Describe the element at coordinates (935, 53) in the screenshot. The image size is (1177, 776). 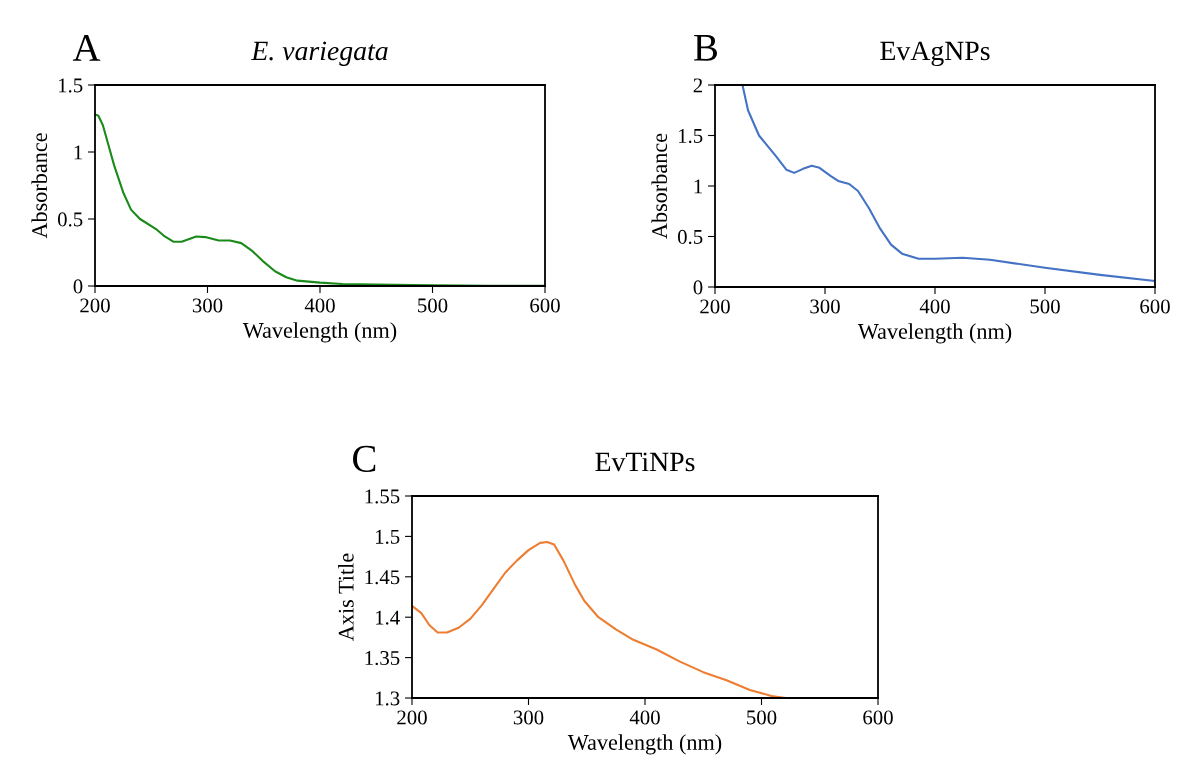
I see `chart-title: EvAgNPs` at that location.